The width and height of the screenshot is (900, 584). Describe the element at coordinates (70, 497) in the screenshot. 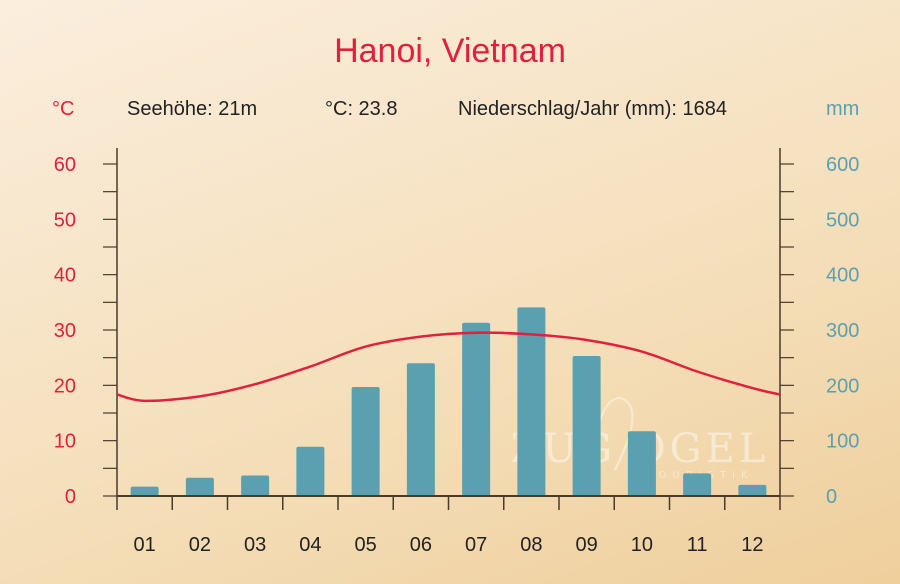

I see `left-tick-label: 0` at that location.